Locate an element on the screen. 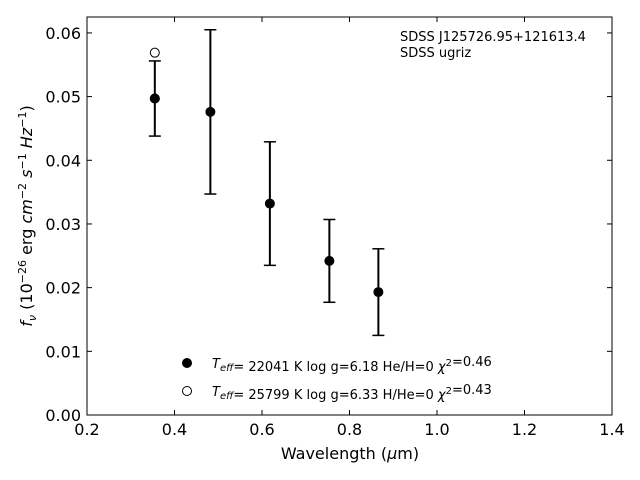 The image size is (640, 480). y-tick-label: 0.00 is located at coordinates (63, 415).